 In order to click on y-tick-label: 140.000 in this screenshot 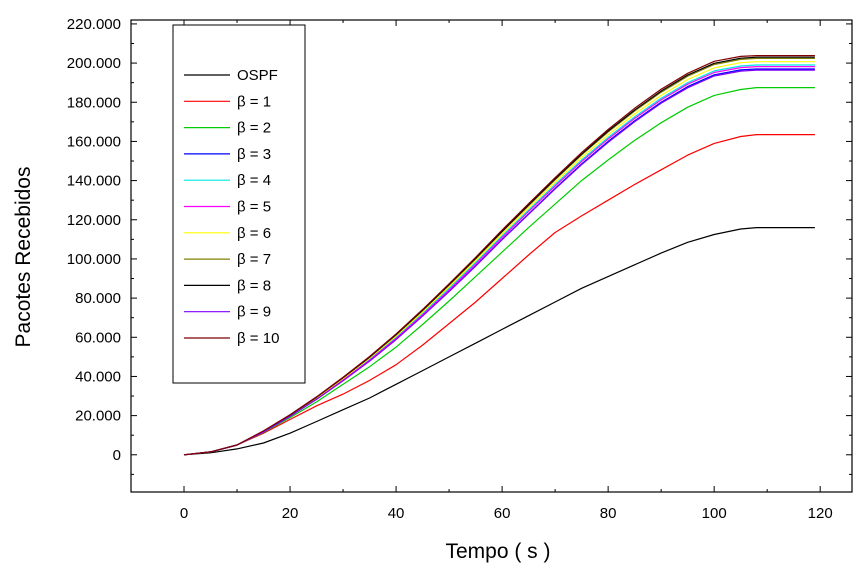, I will do `click(94, 181)`.